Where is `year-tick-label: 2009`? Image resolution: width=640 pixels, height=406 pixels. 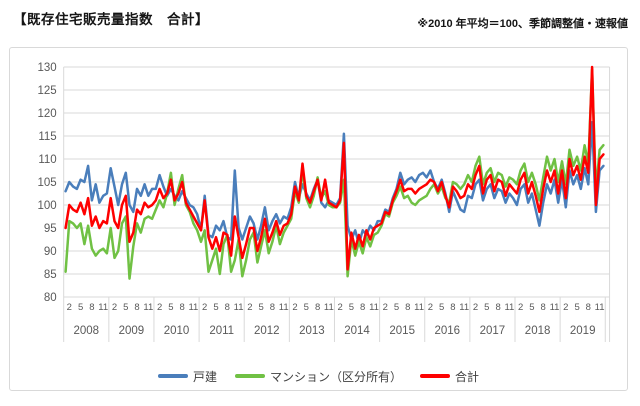 year-tick-label: 2009 is located at coordinates (132, 331).